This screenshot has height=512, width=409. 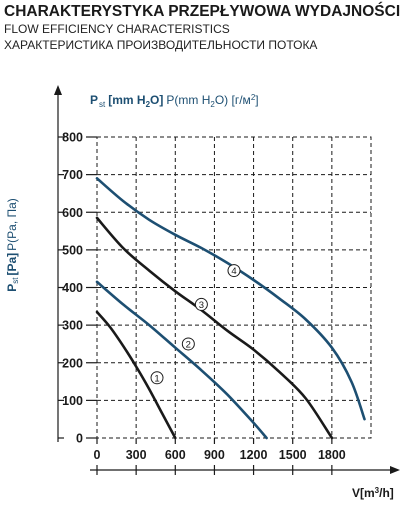 What do you see at coordinates (386, 493) in the screenshot?
I see `x-axis-label-end: /h]` at bounding box center [386, 493].